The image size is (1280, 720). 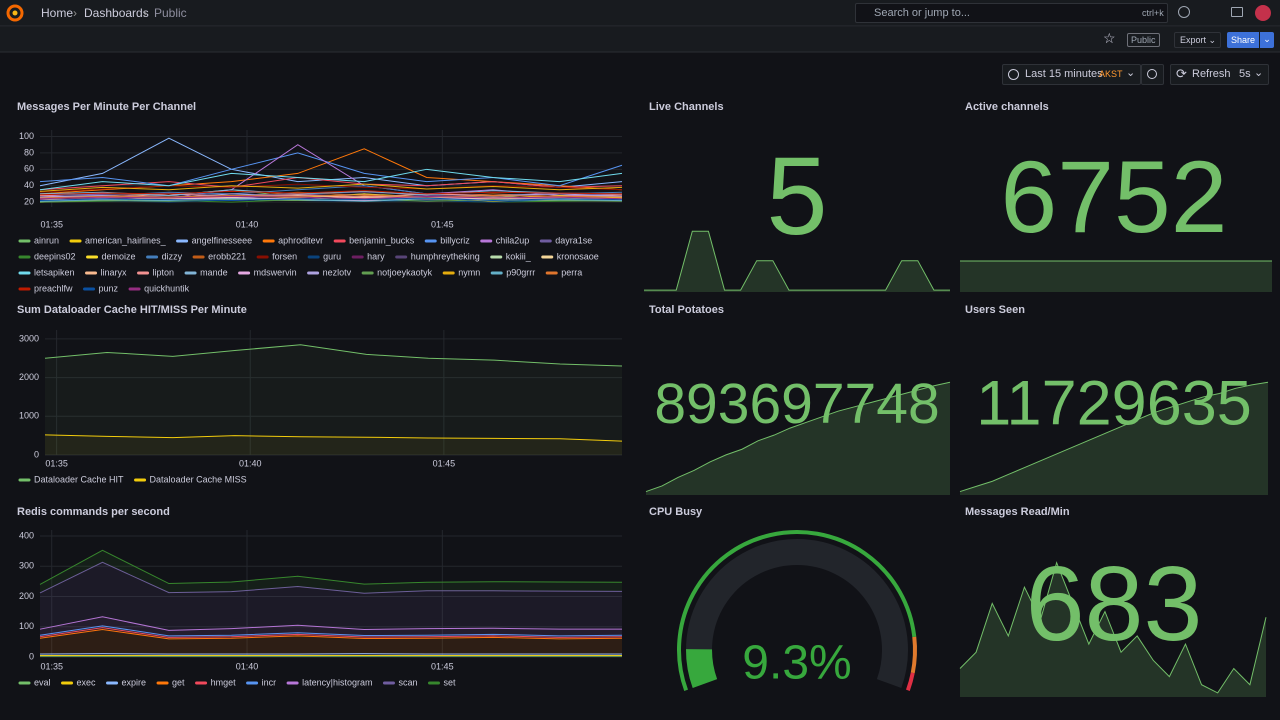 I want to click on legend-label: set, so click(x=449, y=682).